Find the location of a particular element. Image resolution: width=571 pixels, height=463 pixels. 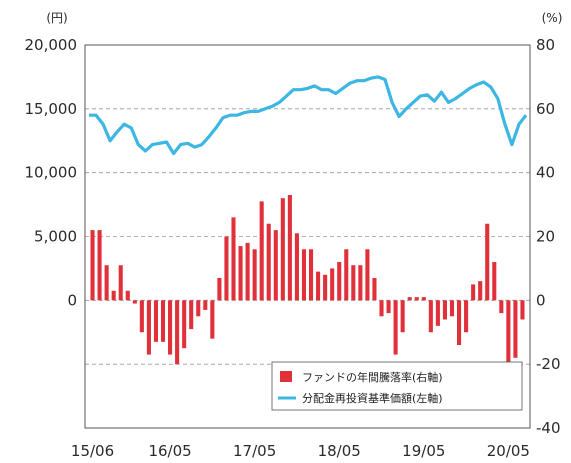

legend-label-bar: ファンドの年間騰落率(右軸) is located at coordinates (372, 377).